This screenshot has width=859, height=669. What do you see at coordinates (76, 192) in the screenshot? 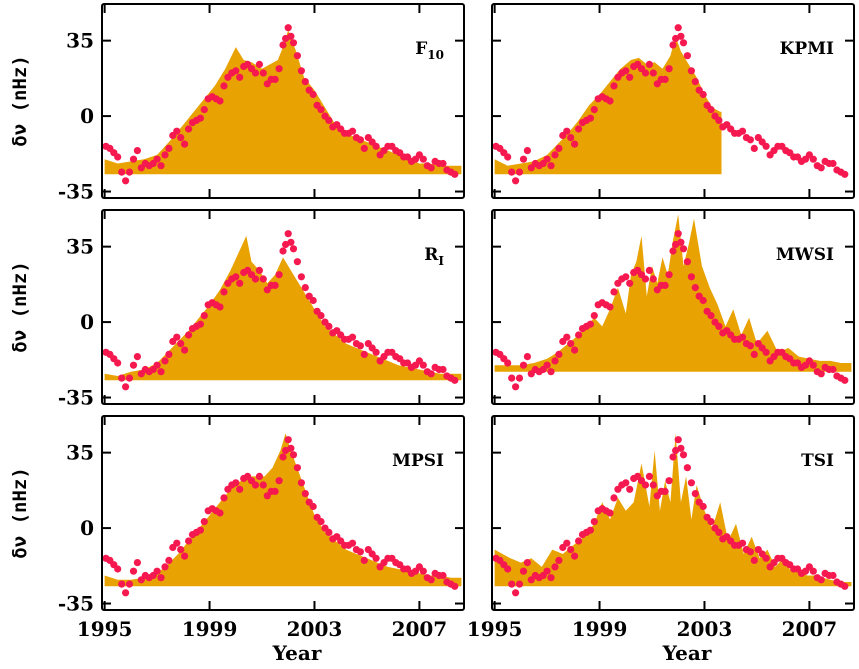
I see `y-tick-label: -35` at bounding box center [76, 192].